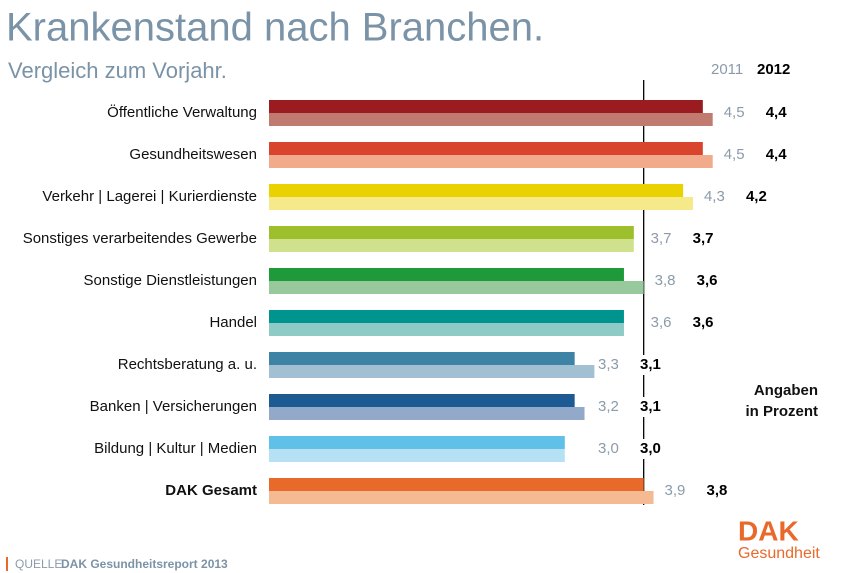 The image size is (858, 573). What do you see at coordinates (275, 28) in the screenshot?
I see `chart-title: Krankenstand nach Branchen.` at bounding box center [275, 28].